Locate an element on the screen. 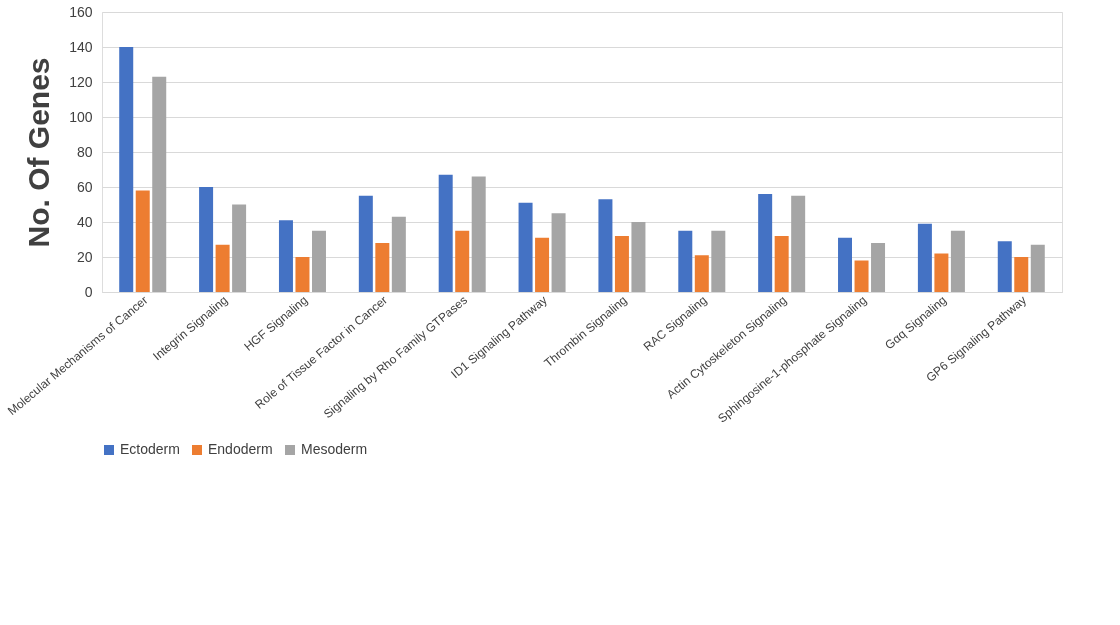  y-tick-label: 120 is located at coordinates (81, 81).